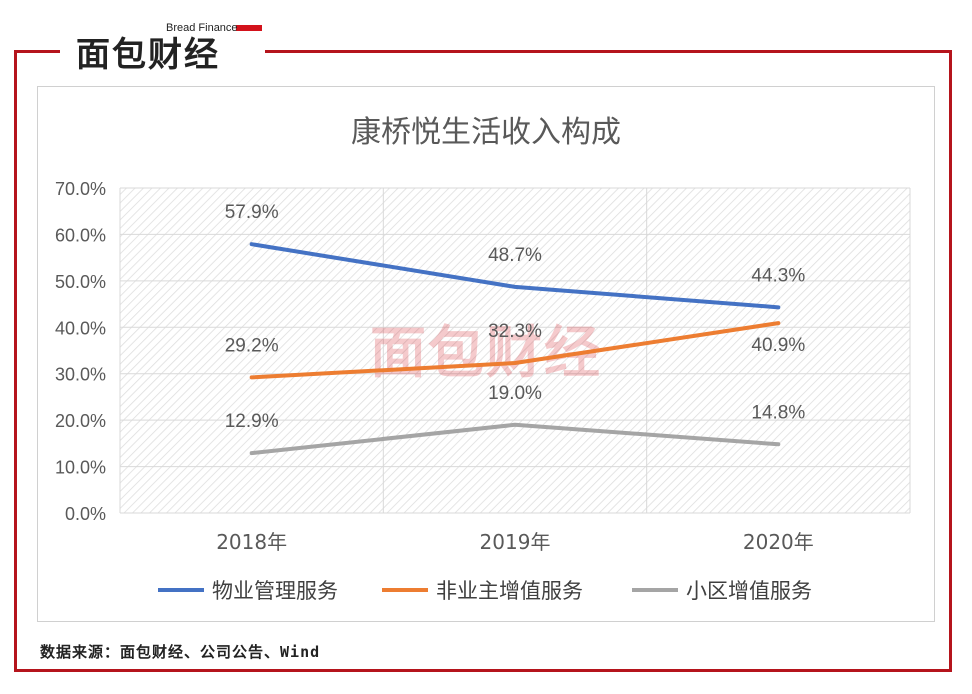 This screenshot has width=972, height=694. I want to click on data-label: 14.8%, so click(778, 412).